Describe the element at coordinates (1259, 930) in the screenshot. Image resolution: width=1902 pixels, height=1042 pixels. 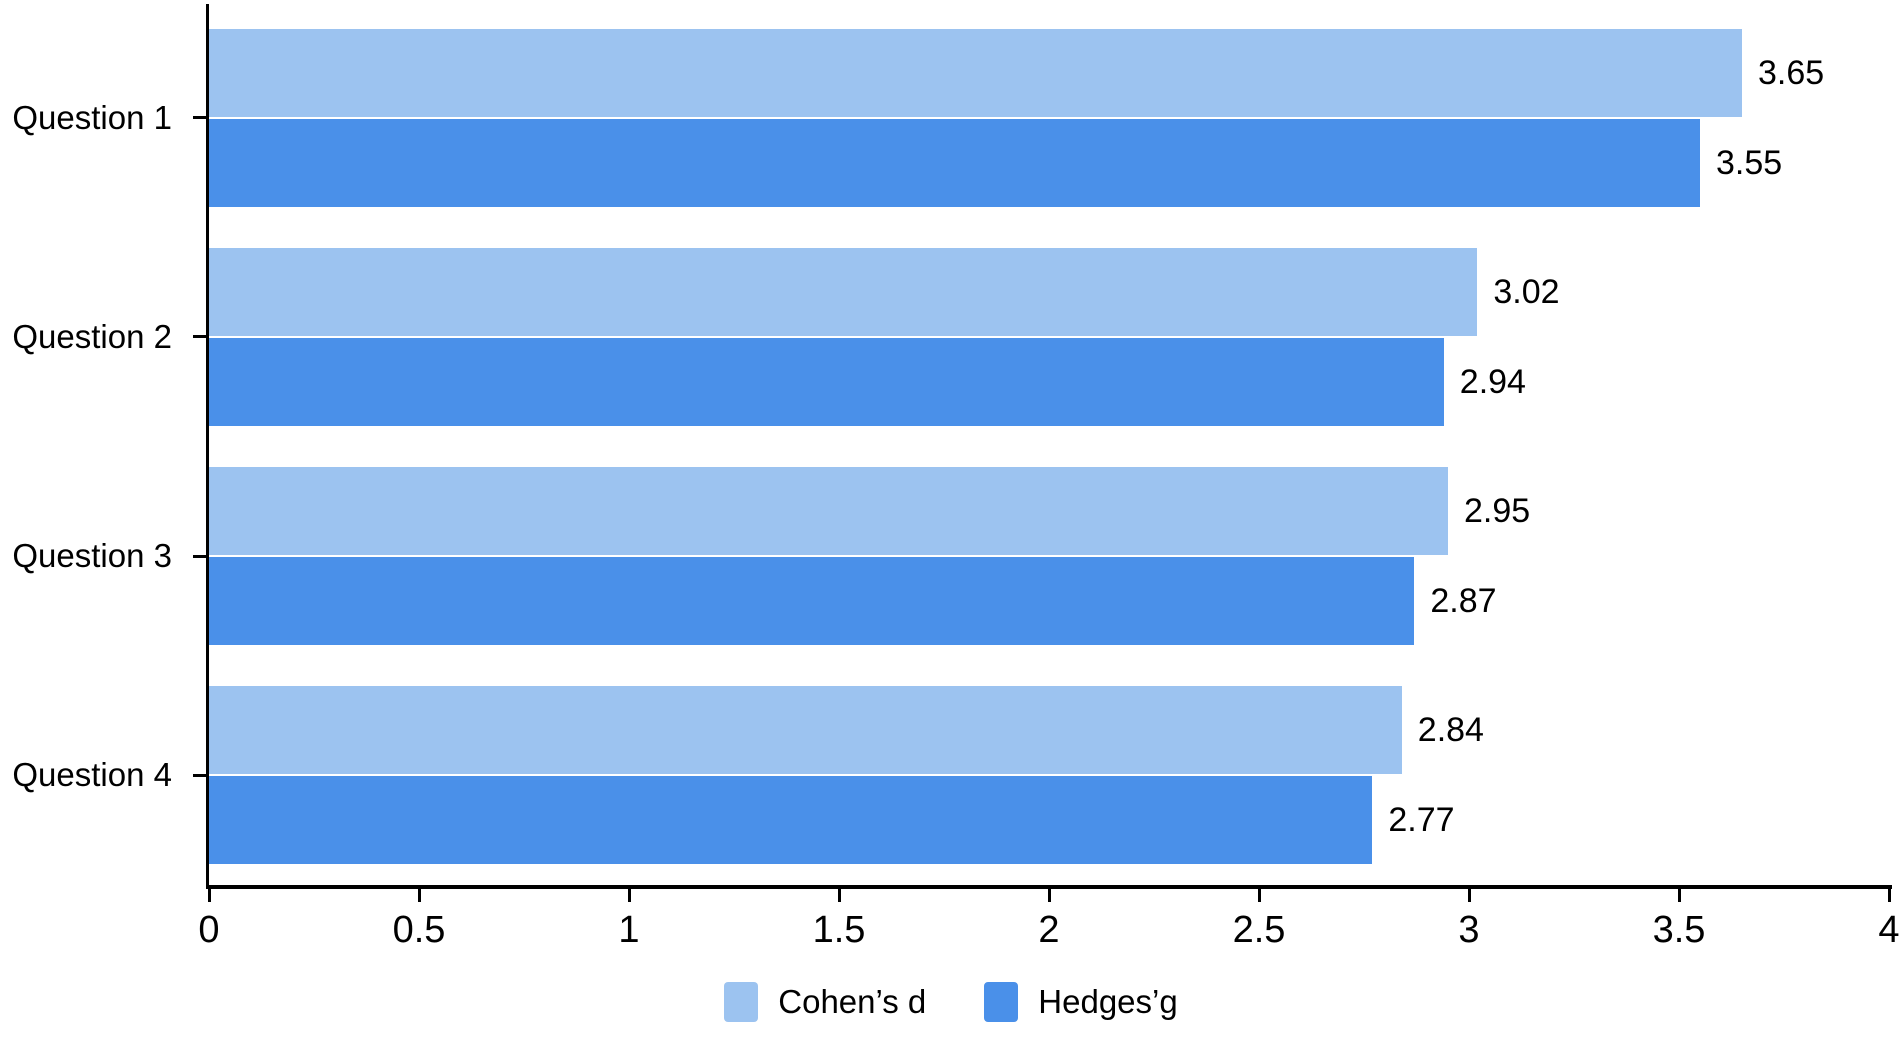
I see `x-tick-label-2-5: 2.5` at that location.